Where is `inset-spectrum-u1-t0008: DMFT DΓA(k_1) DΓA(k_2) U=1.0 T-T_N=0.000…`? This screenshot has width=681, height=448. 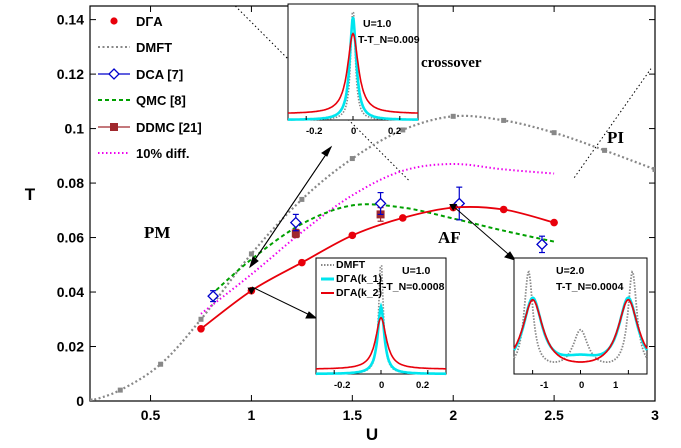
inset-spectrum-u1-t0008: DMFT DΓA(k_1) DΓA(k_2) U=1.0 T-T_N=0.000… is located at coordinates (381, 324).